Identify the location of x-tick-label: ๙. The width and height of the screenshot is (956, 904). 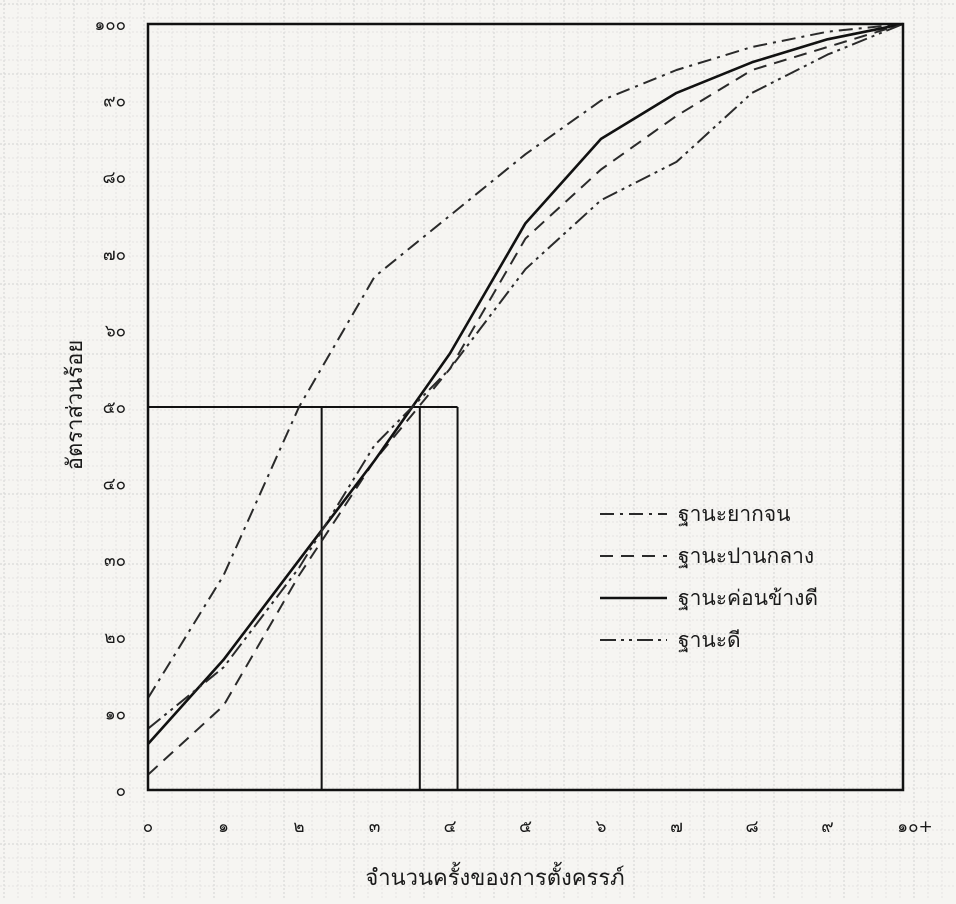
(827, 827).